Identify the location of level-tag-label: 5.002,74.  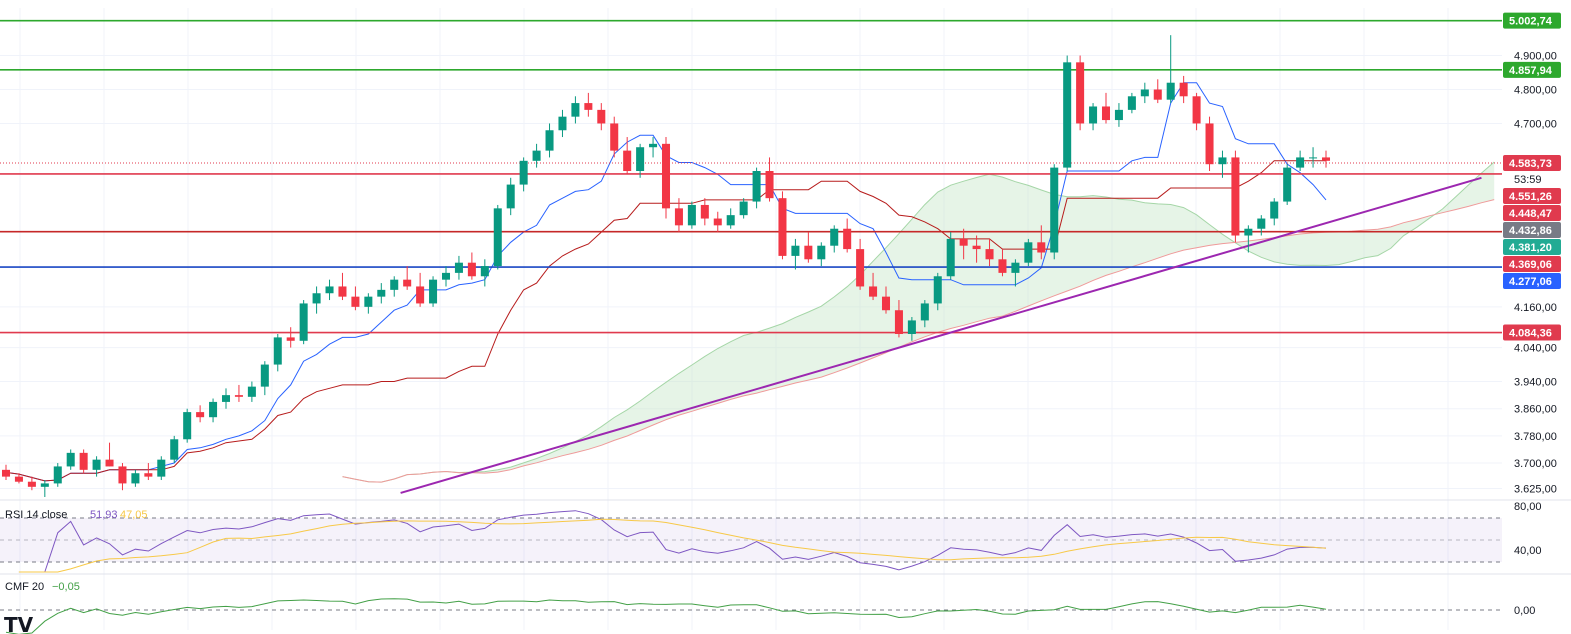
(1531, 22).